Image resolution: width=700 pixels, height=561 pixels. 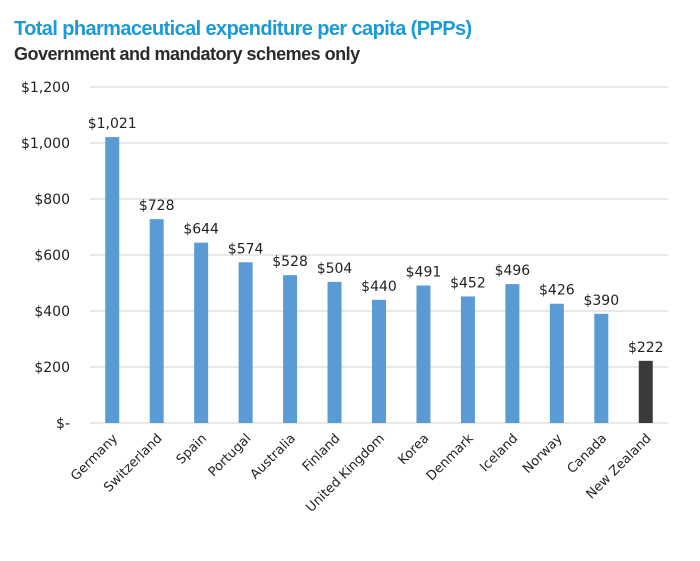 I want to click on bar-korea, so click(x=423, y=354).